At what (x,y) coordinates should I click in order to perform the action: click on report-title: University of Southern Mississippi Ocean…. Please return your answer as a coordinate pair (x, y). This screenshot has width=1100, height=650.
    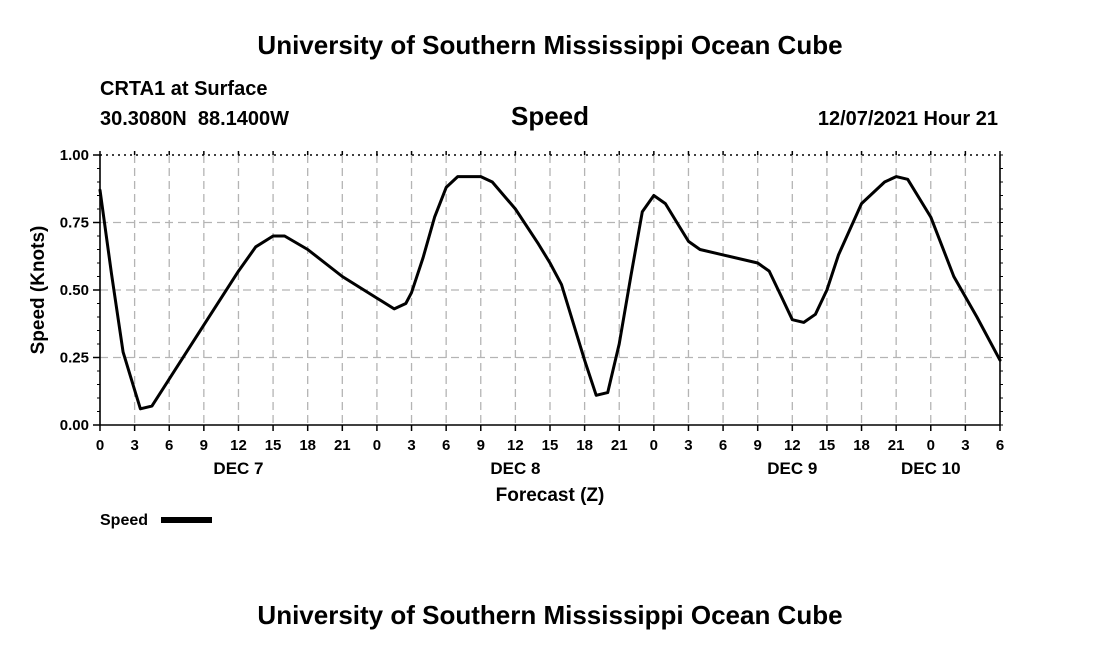
    Looking at the image, I should click on (549, 45).